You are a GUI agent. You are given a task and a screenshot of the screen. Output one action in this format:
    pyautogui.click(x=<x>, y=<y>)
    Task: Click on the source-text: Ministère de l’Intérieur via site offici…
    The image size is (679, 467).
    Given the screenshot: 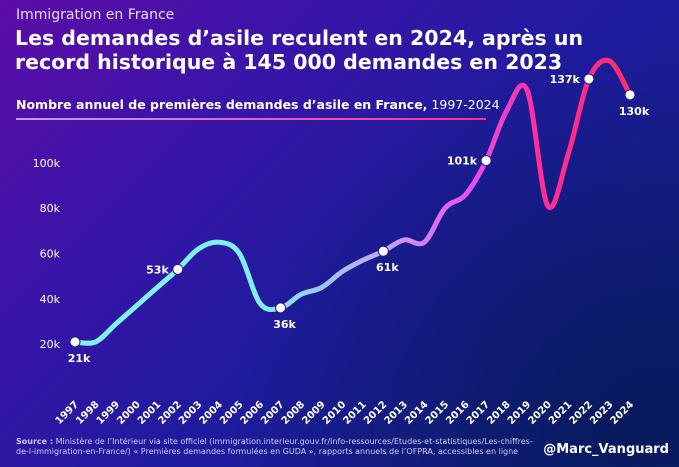 What is the action you would take?
    pyautogui.click(x=274, y=446)
    